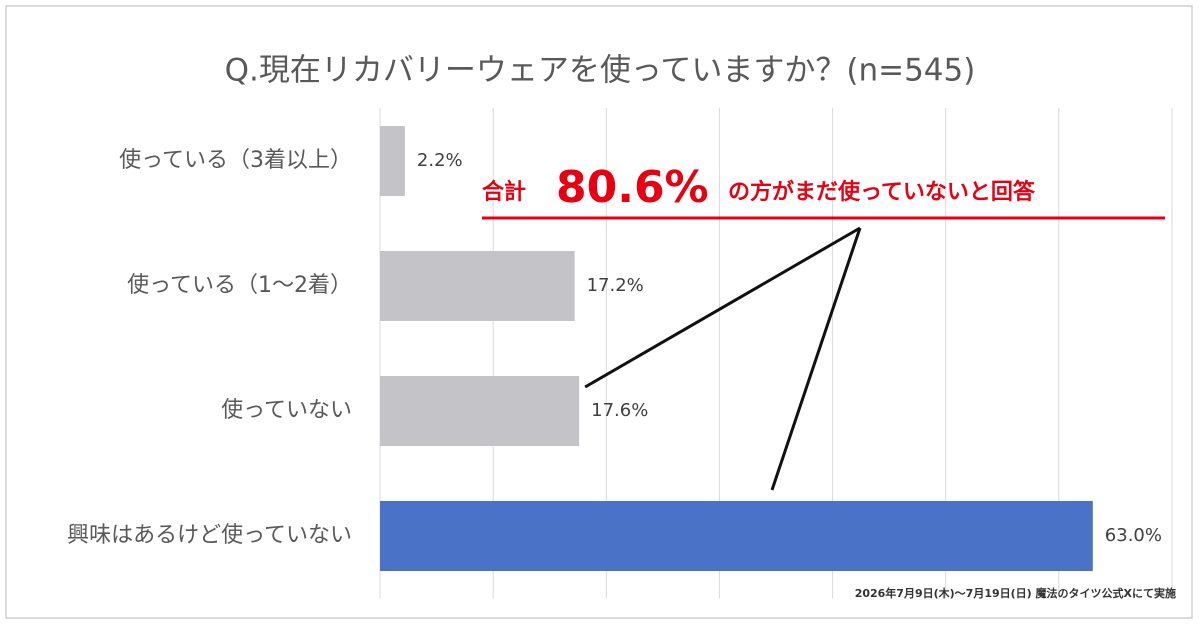 The image size is (1200, 626). I want to click on value-label: 2.2%, so click(440, 160).